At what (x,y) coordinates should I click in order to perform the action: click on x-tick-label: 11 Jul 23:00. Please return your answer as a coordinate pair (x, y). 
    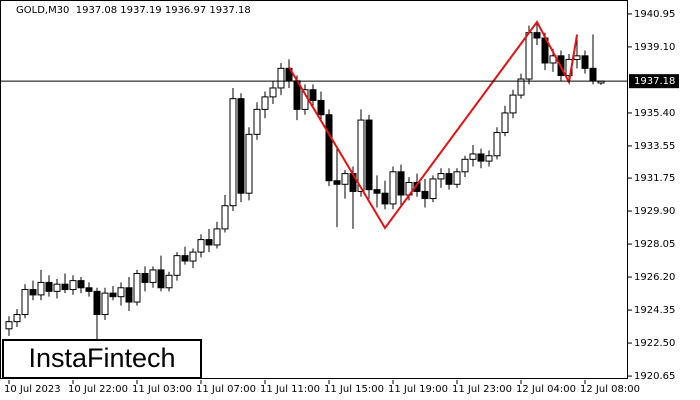
    Looking at the image, I should click on (482, 389).